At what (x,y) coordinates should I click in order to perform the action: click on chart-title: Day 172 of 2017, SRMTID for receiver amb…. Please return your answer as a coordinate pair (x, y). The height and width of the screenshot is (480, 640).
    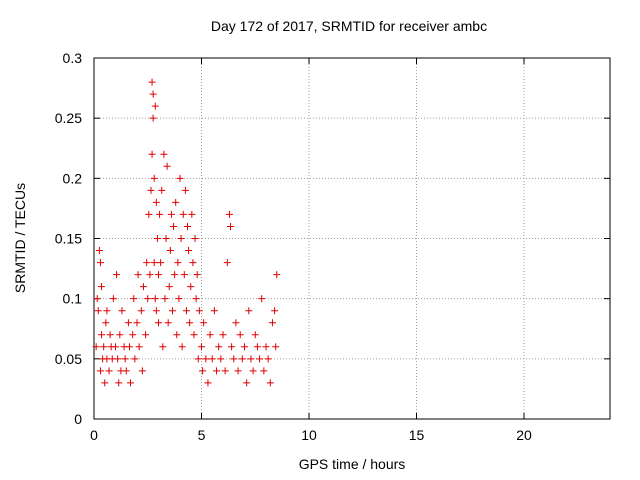
    Looking at the image, I should click on (349, 26).